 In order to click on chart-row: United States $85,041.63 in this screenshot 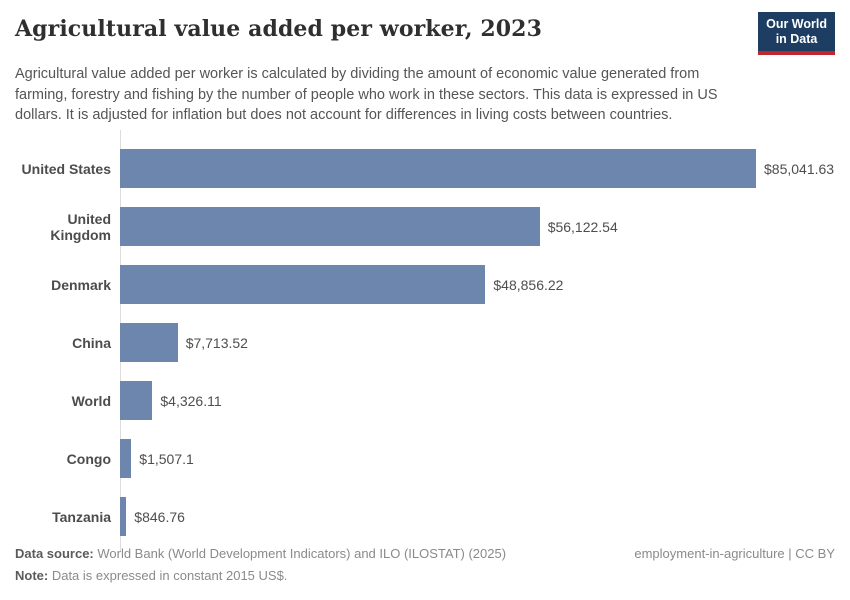, I will do `click(428, 169)`.